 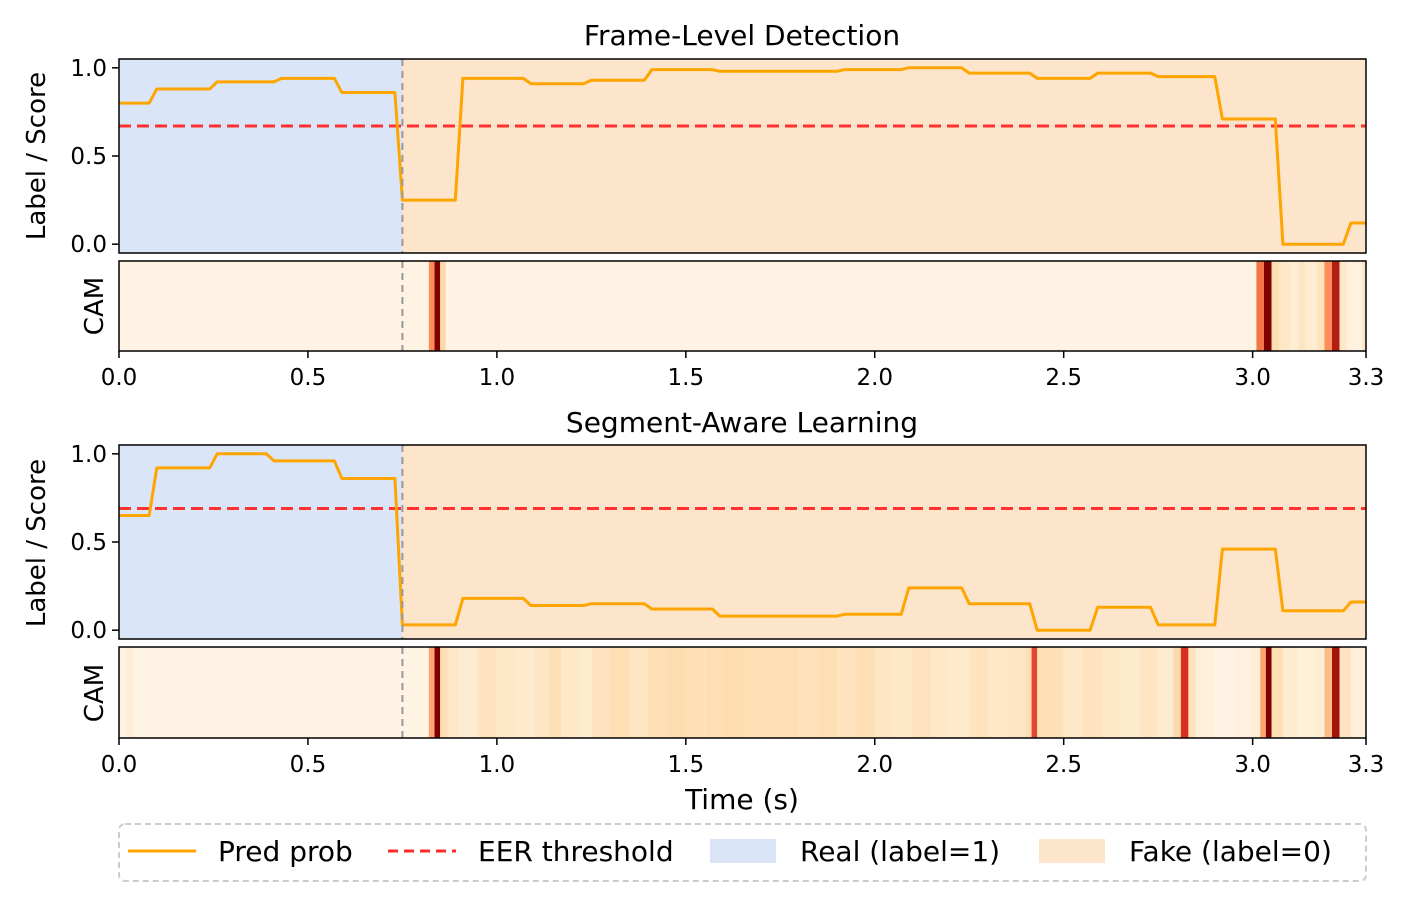 I want to click on x-tick-label: 2.5, so click(x=1063, y=765).